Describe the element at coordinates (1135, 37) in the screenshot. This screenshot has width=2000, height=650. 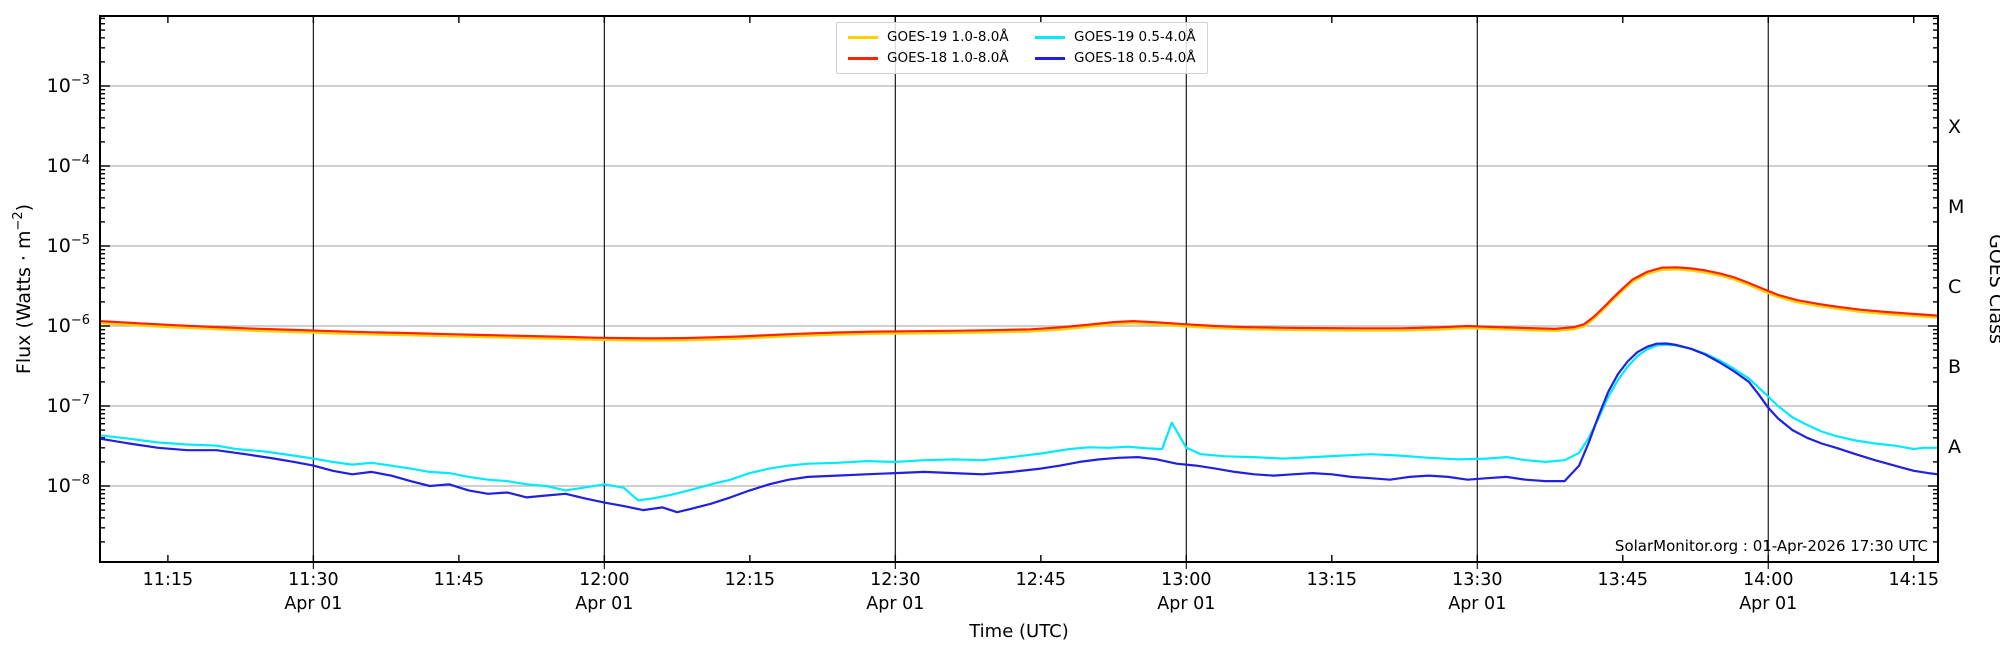
I see `legend-label-goes19-short: GOES-19 0.5-4.0Å` at that location.